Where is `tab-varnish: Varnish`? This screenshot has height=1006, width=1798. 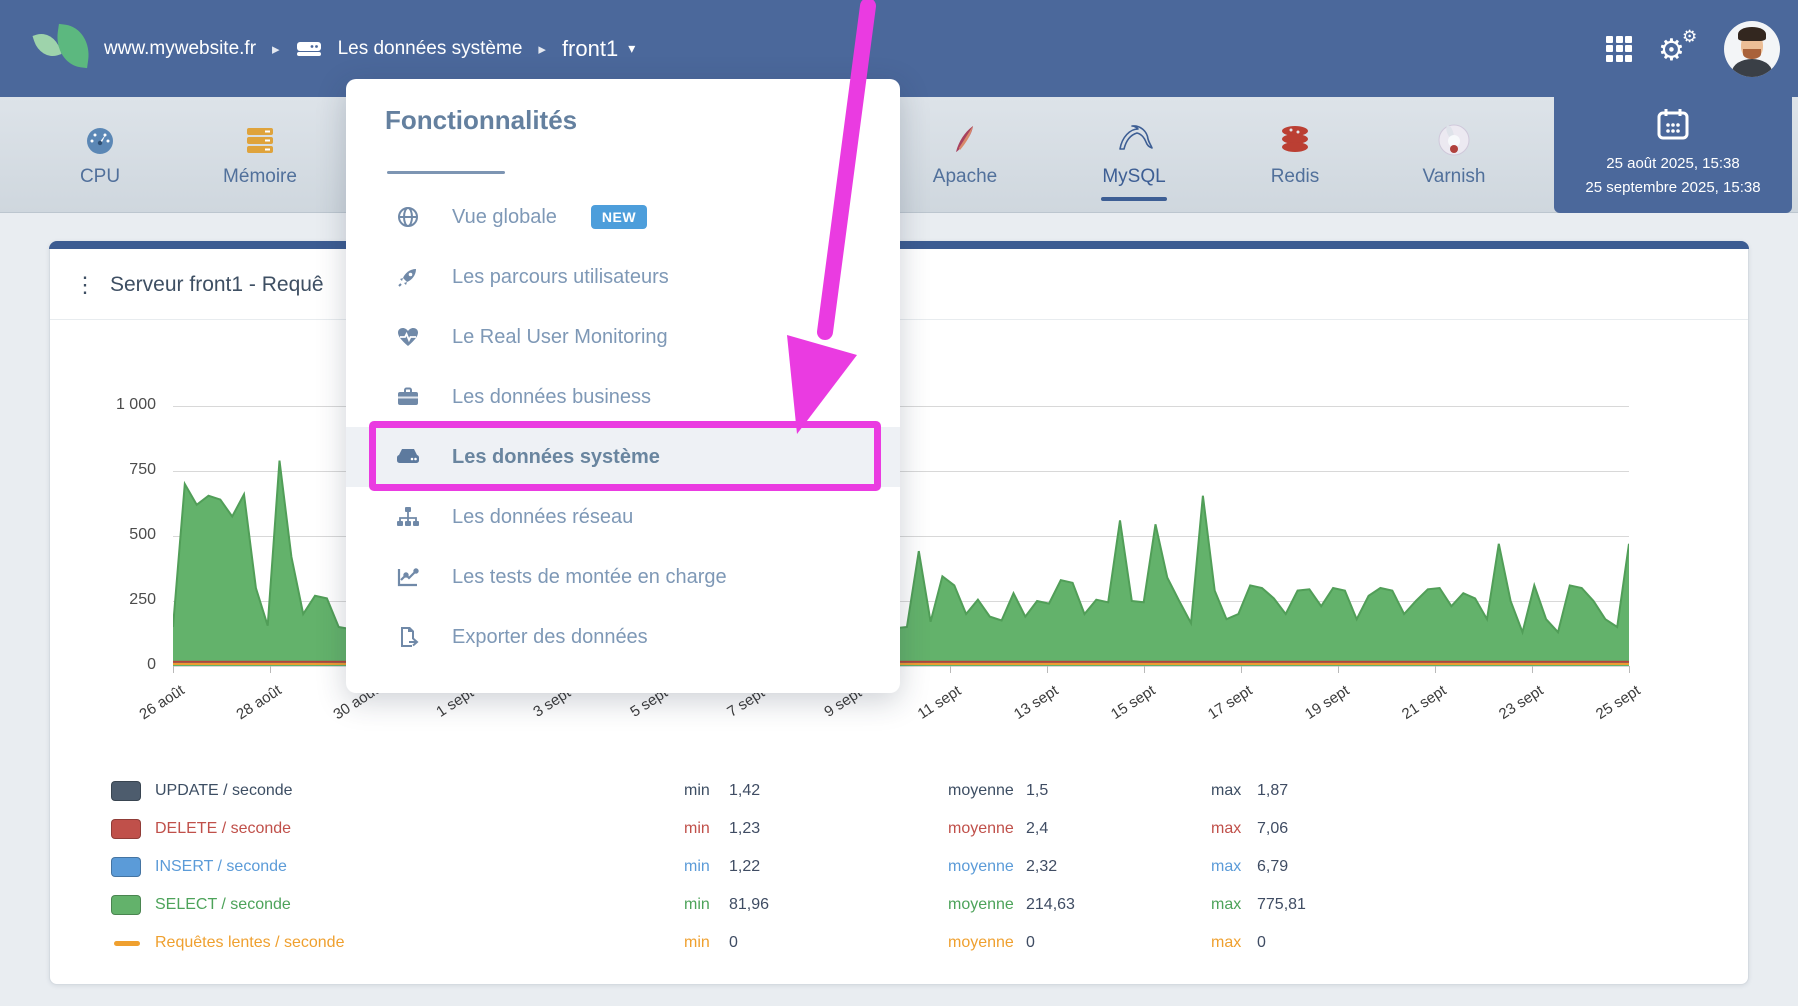 tab-varnish: Varnish is located at coordinates (1454, 155).